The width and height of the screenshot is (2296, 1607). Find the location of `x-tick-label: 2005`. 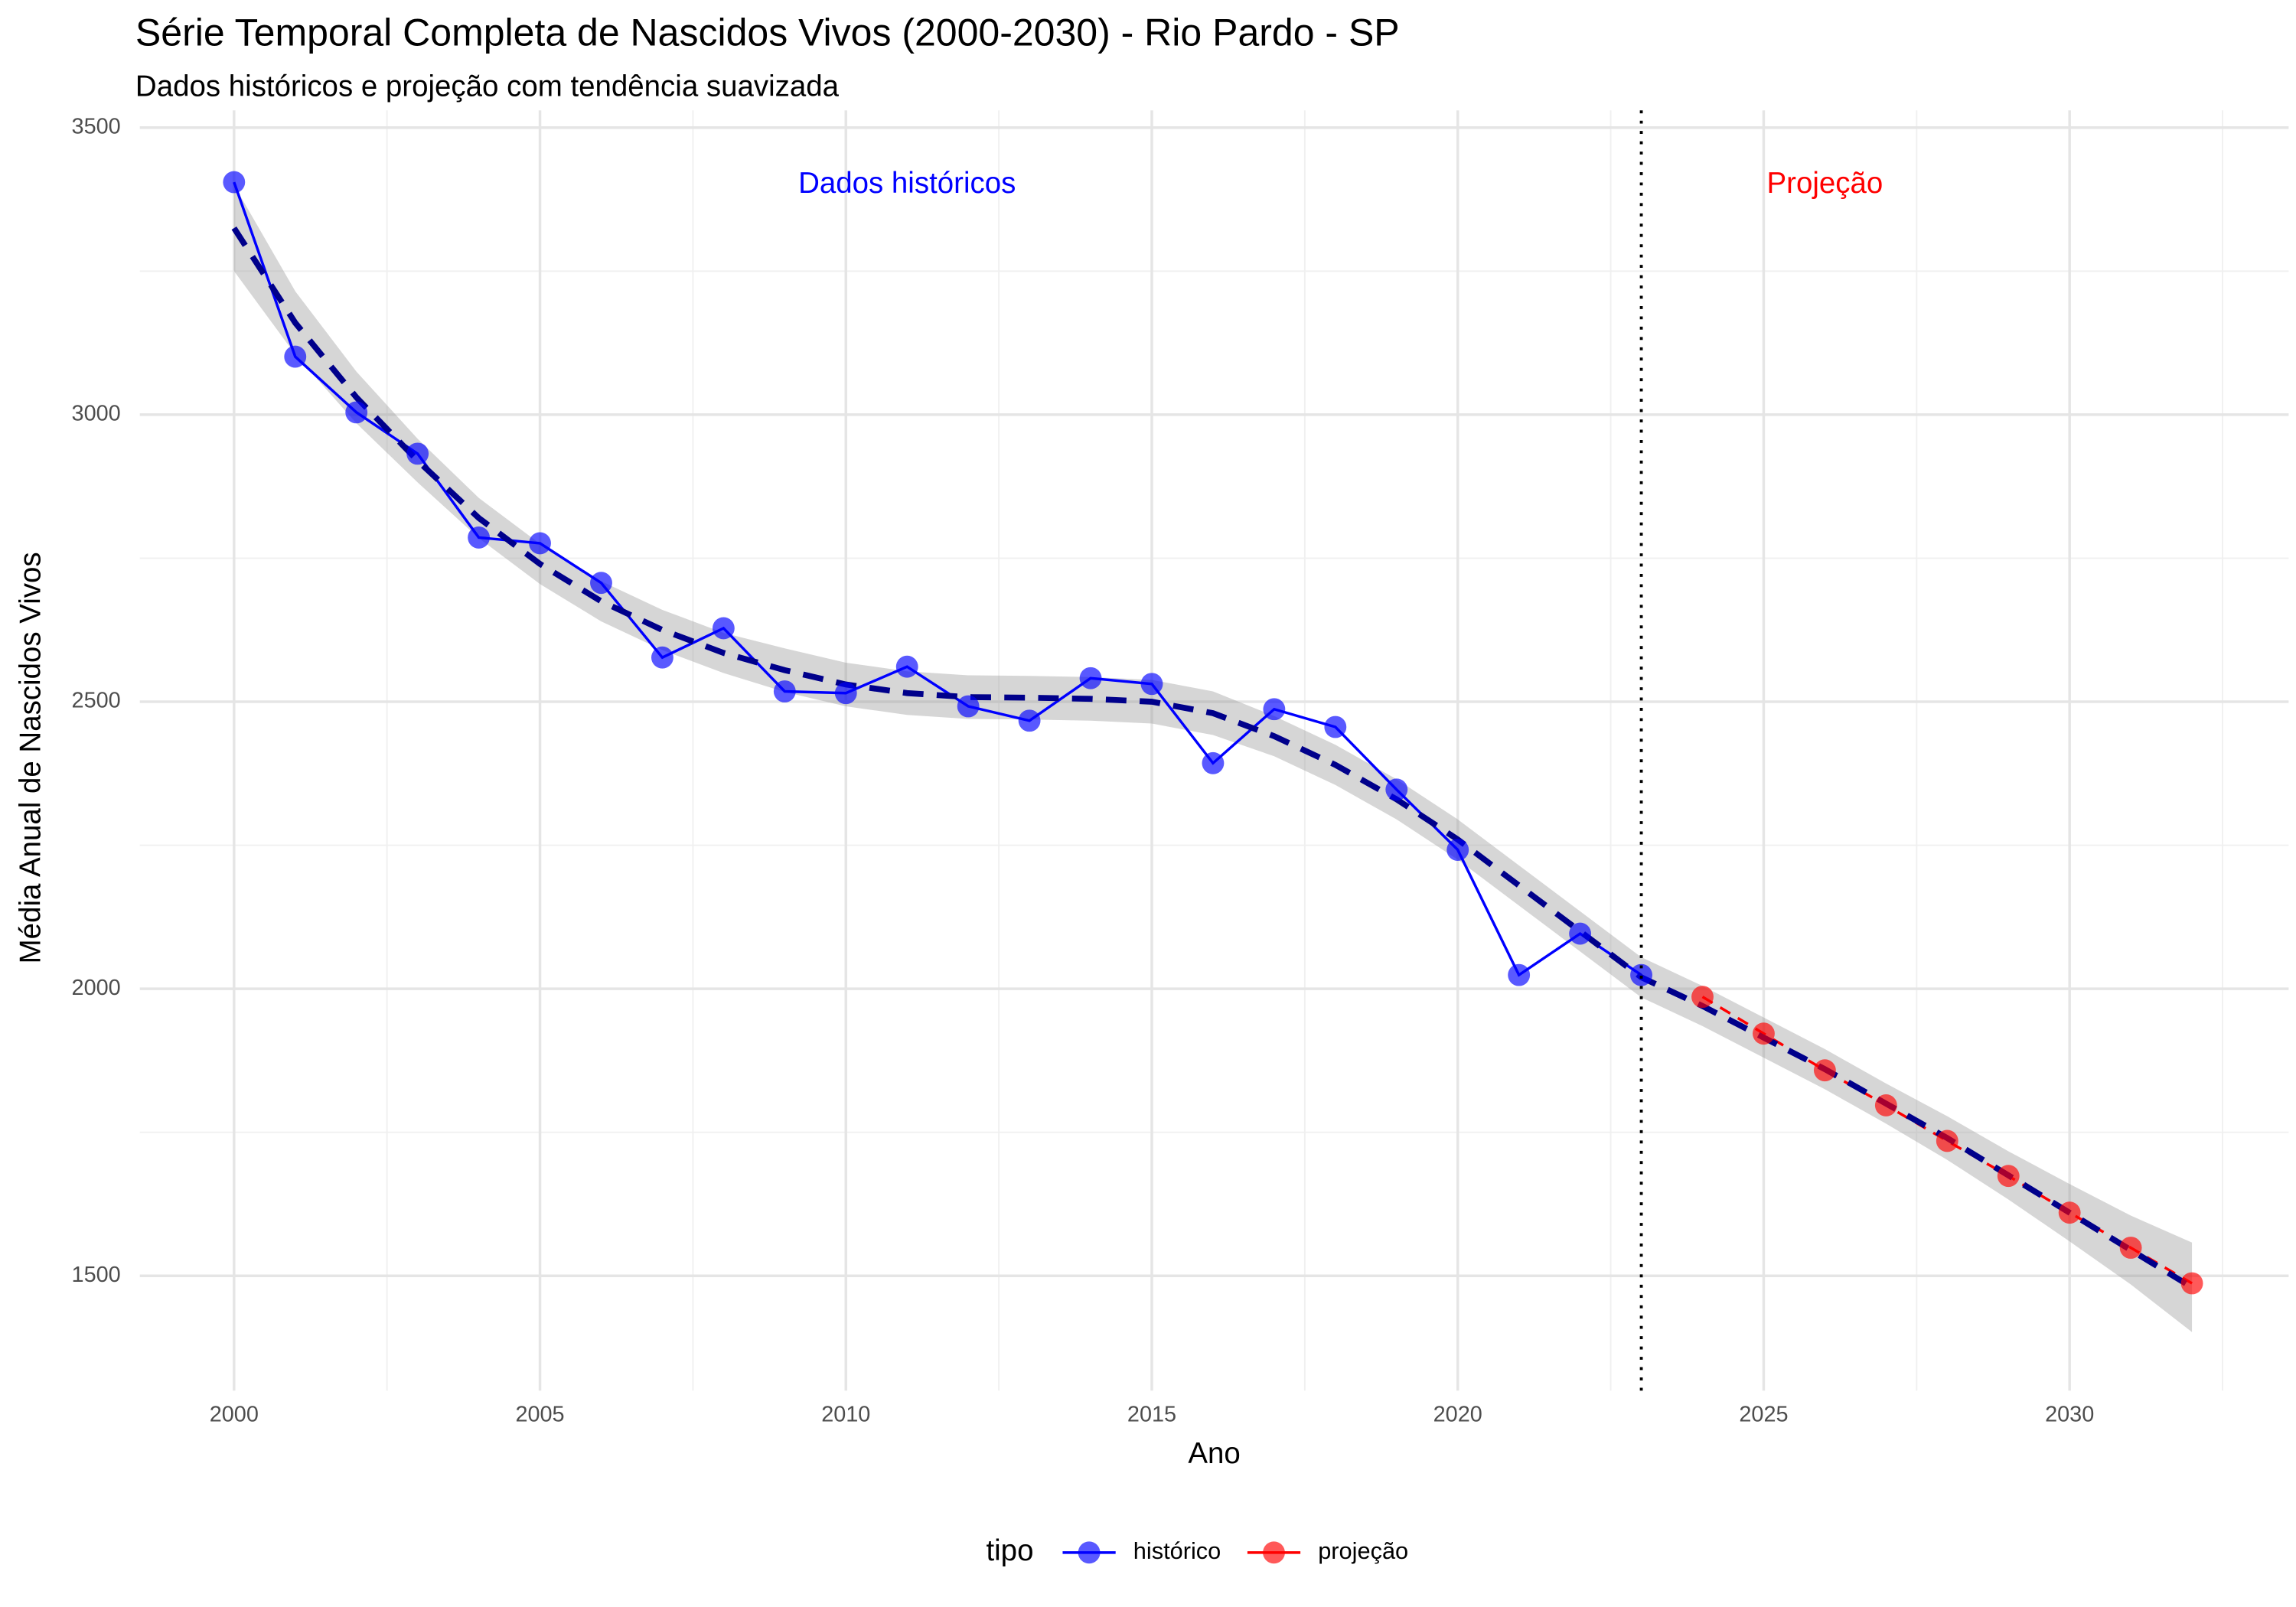

x-tick-label: 2005 is located at coordinates (539, 1415).